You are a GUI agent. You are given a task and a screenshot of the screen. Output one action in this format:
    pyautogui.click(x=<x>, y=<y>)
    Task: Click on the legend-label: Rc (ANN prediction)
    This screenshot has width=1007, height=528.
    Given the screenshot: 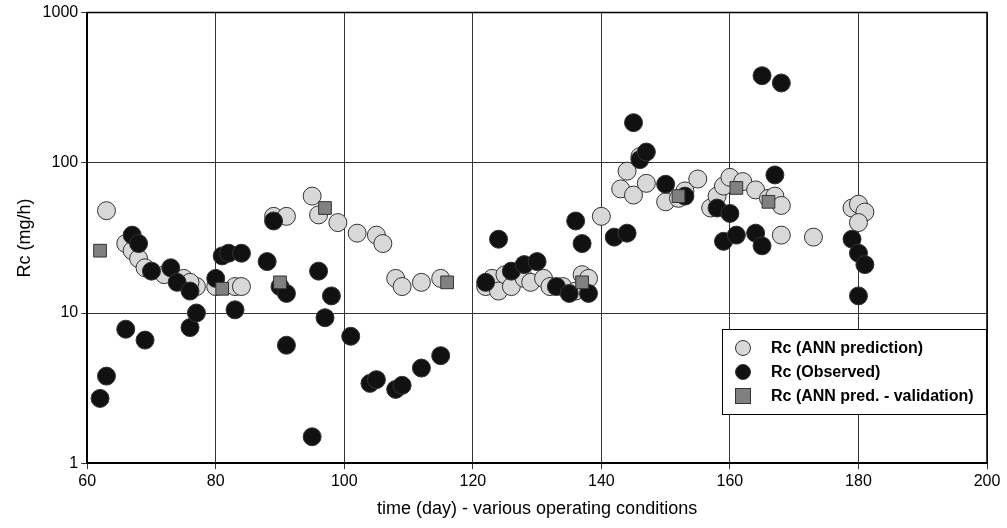 What is the action you would take?
    pyautogui.click(x=847, y=348)
    